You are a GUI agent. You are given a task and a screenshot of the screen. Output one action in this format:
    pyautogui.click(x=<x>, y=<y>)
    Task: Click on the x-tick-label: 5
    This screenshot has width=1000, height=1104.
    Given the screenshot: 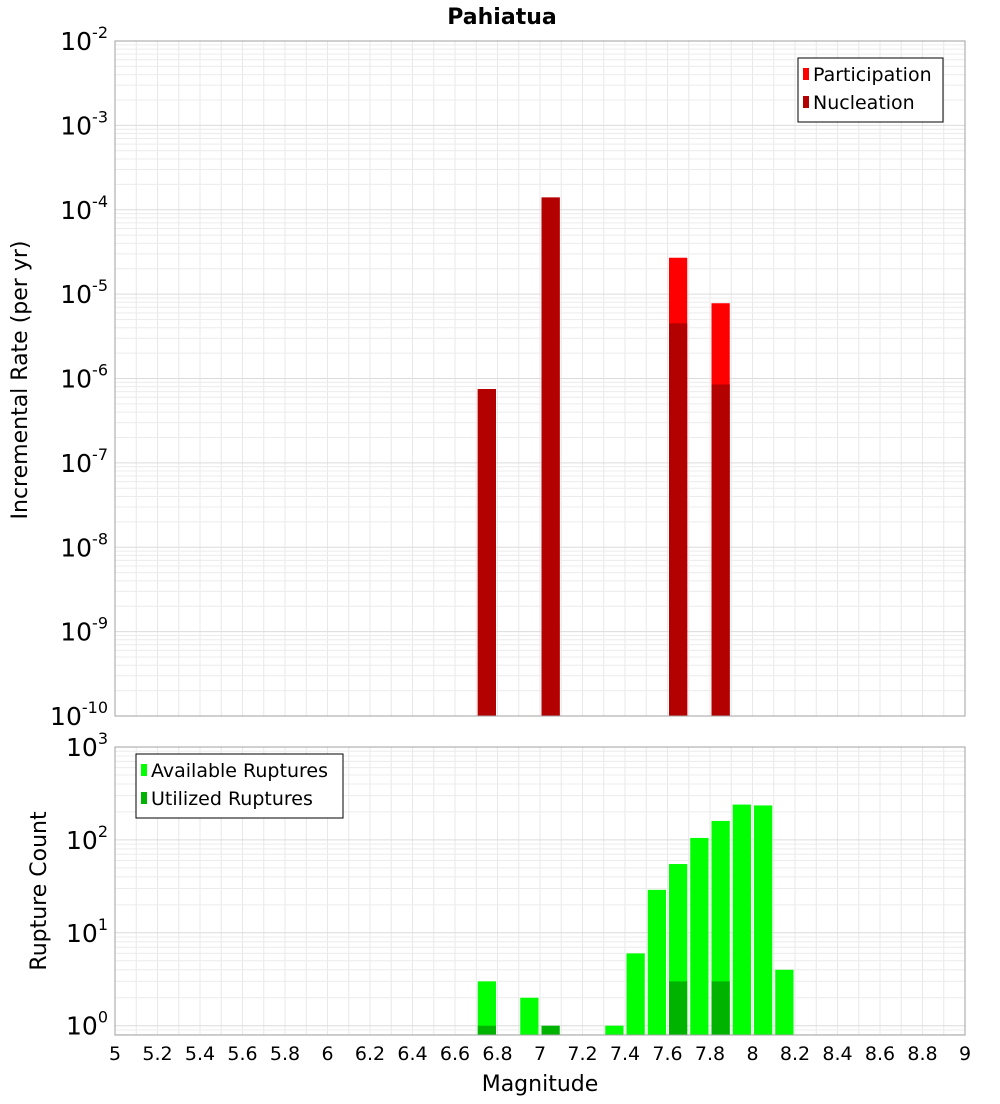 What is the action you would take?
    pyautogui.click(x=115, y=1054)
    